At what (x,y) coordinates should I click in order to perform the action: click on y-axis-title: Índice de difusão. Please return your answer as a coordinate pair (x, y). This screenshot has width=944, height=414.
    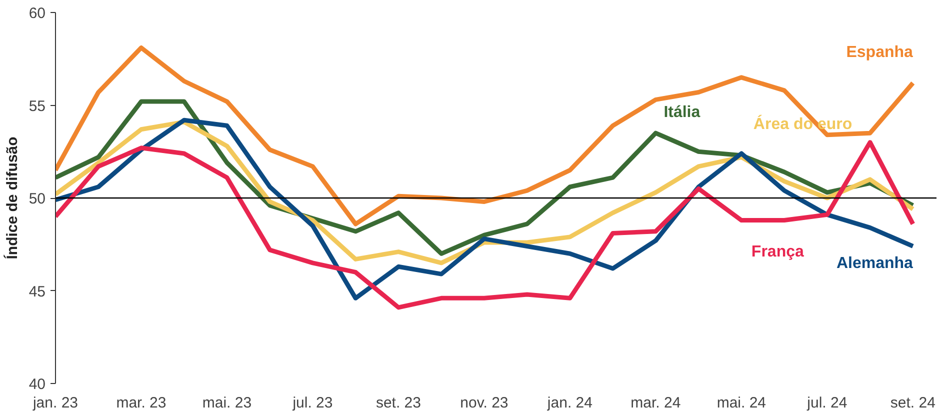
    Looking at the image, I should click on (11, 198).